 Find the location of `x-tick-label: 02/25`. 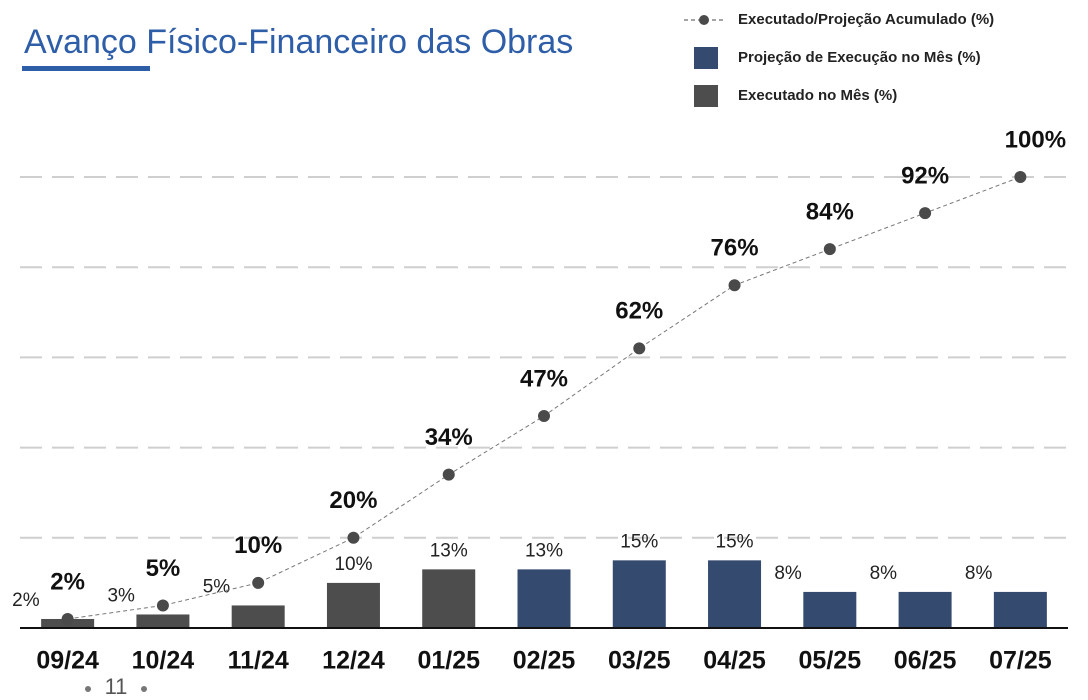

x-tick-label: 02/25 is located at coordinates (544, 661).